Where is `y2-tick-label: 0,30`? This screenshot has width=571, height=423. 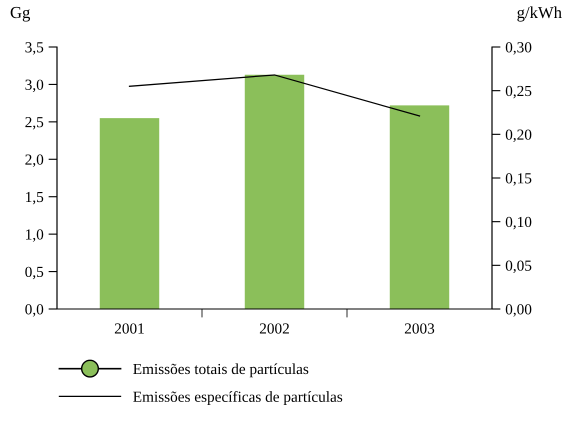
y2-tick-label: 0,30 is located at coordinates (519, 48).